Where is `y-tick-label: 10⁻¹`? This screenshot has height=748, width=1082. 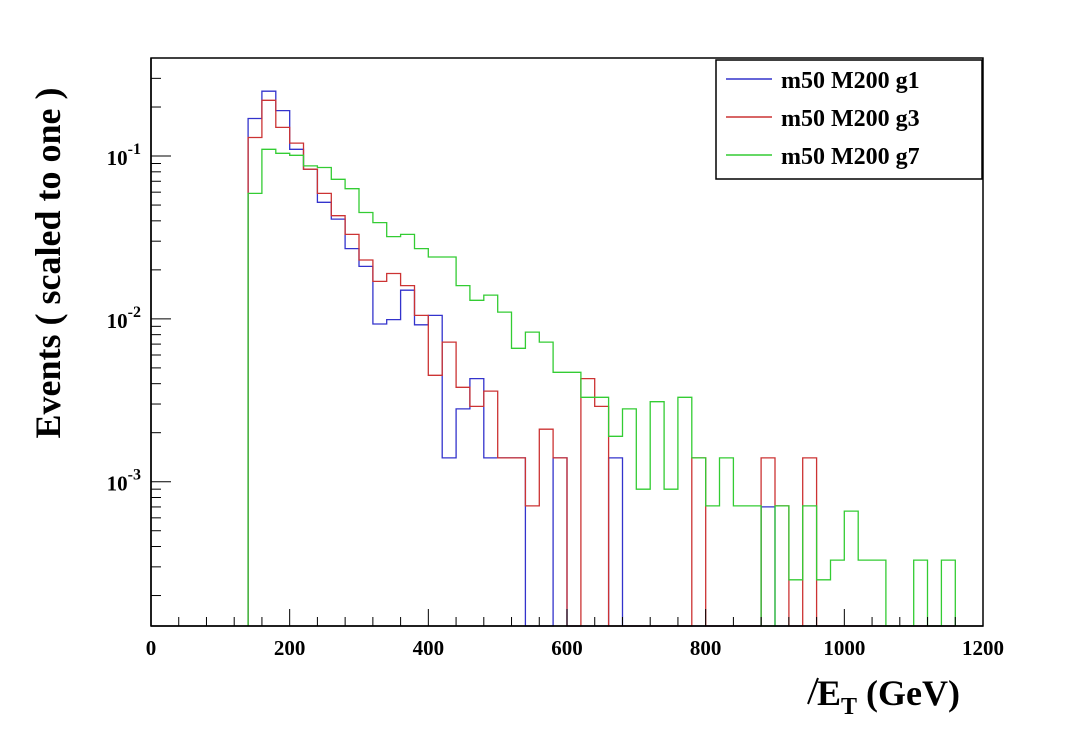
y-tick-label: 10⁻¹ is located at coordinates (124, 155).